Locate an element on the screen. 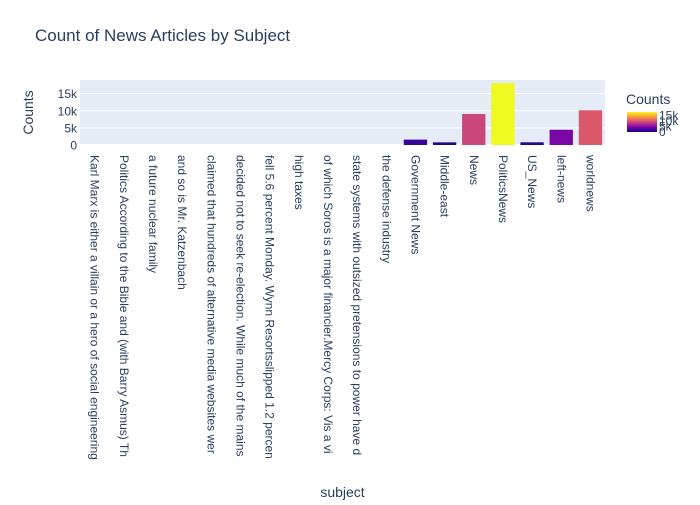 The width and height of the screenshot is (700, 505). y-tick-label: 5k is located at coordinates (71, 128).